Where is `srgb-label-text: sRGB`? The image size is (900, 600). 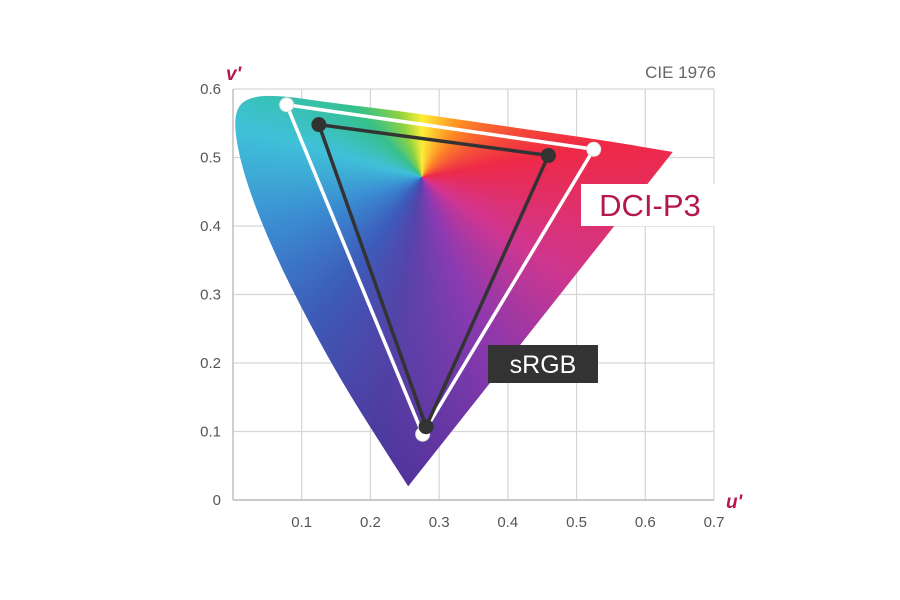
srgb-label-text: sRGB is located at coordinates (543, 365).